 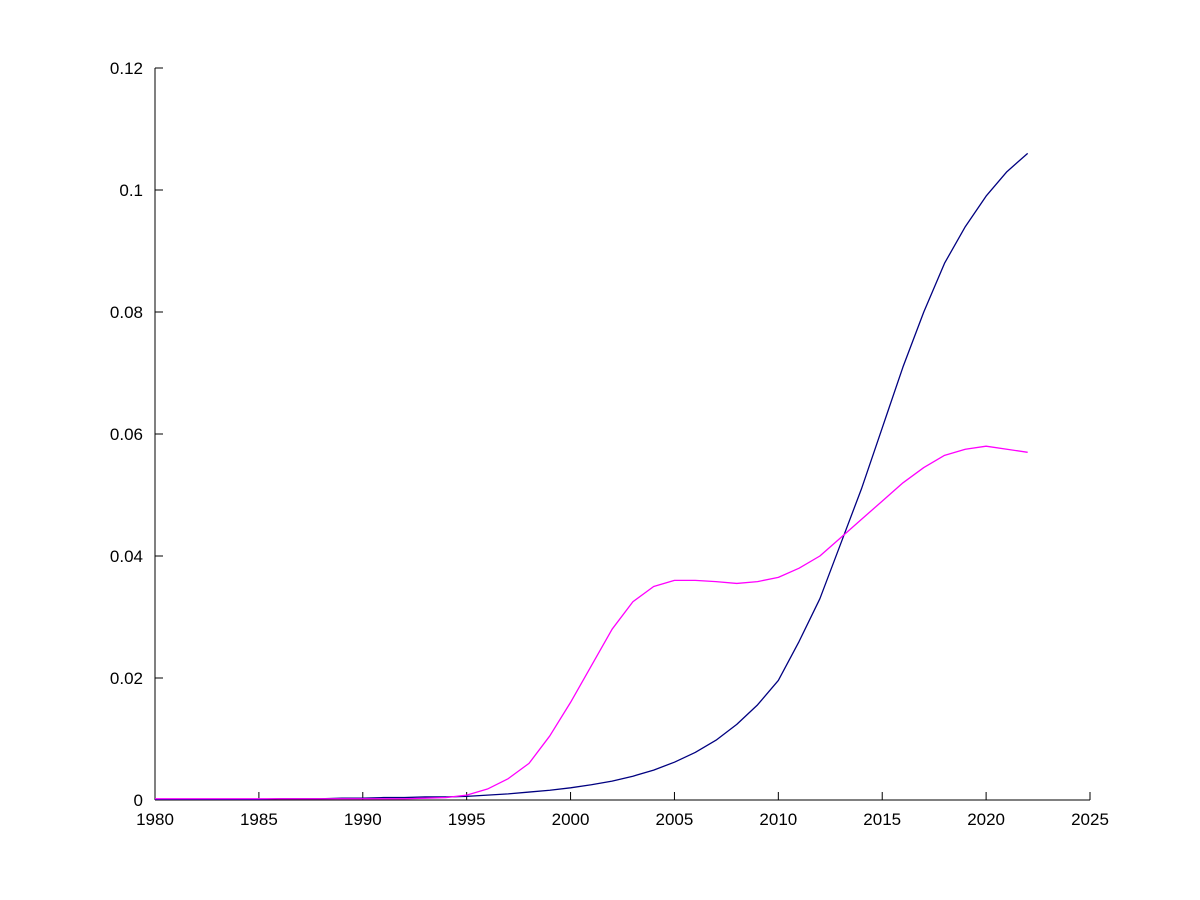 What do you see at coordinates (571, 819) in the screenshot?
I see `x-tick-label: 2000` at bounding box center [571, 819].